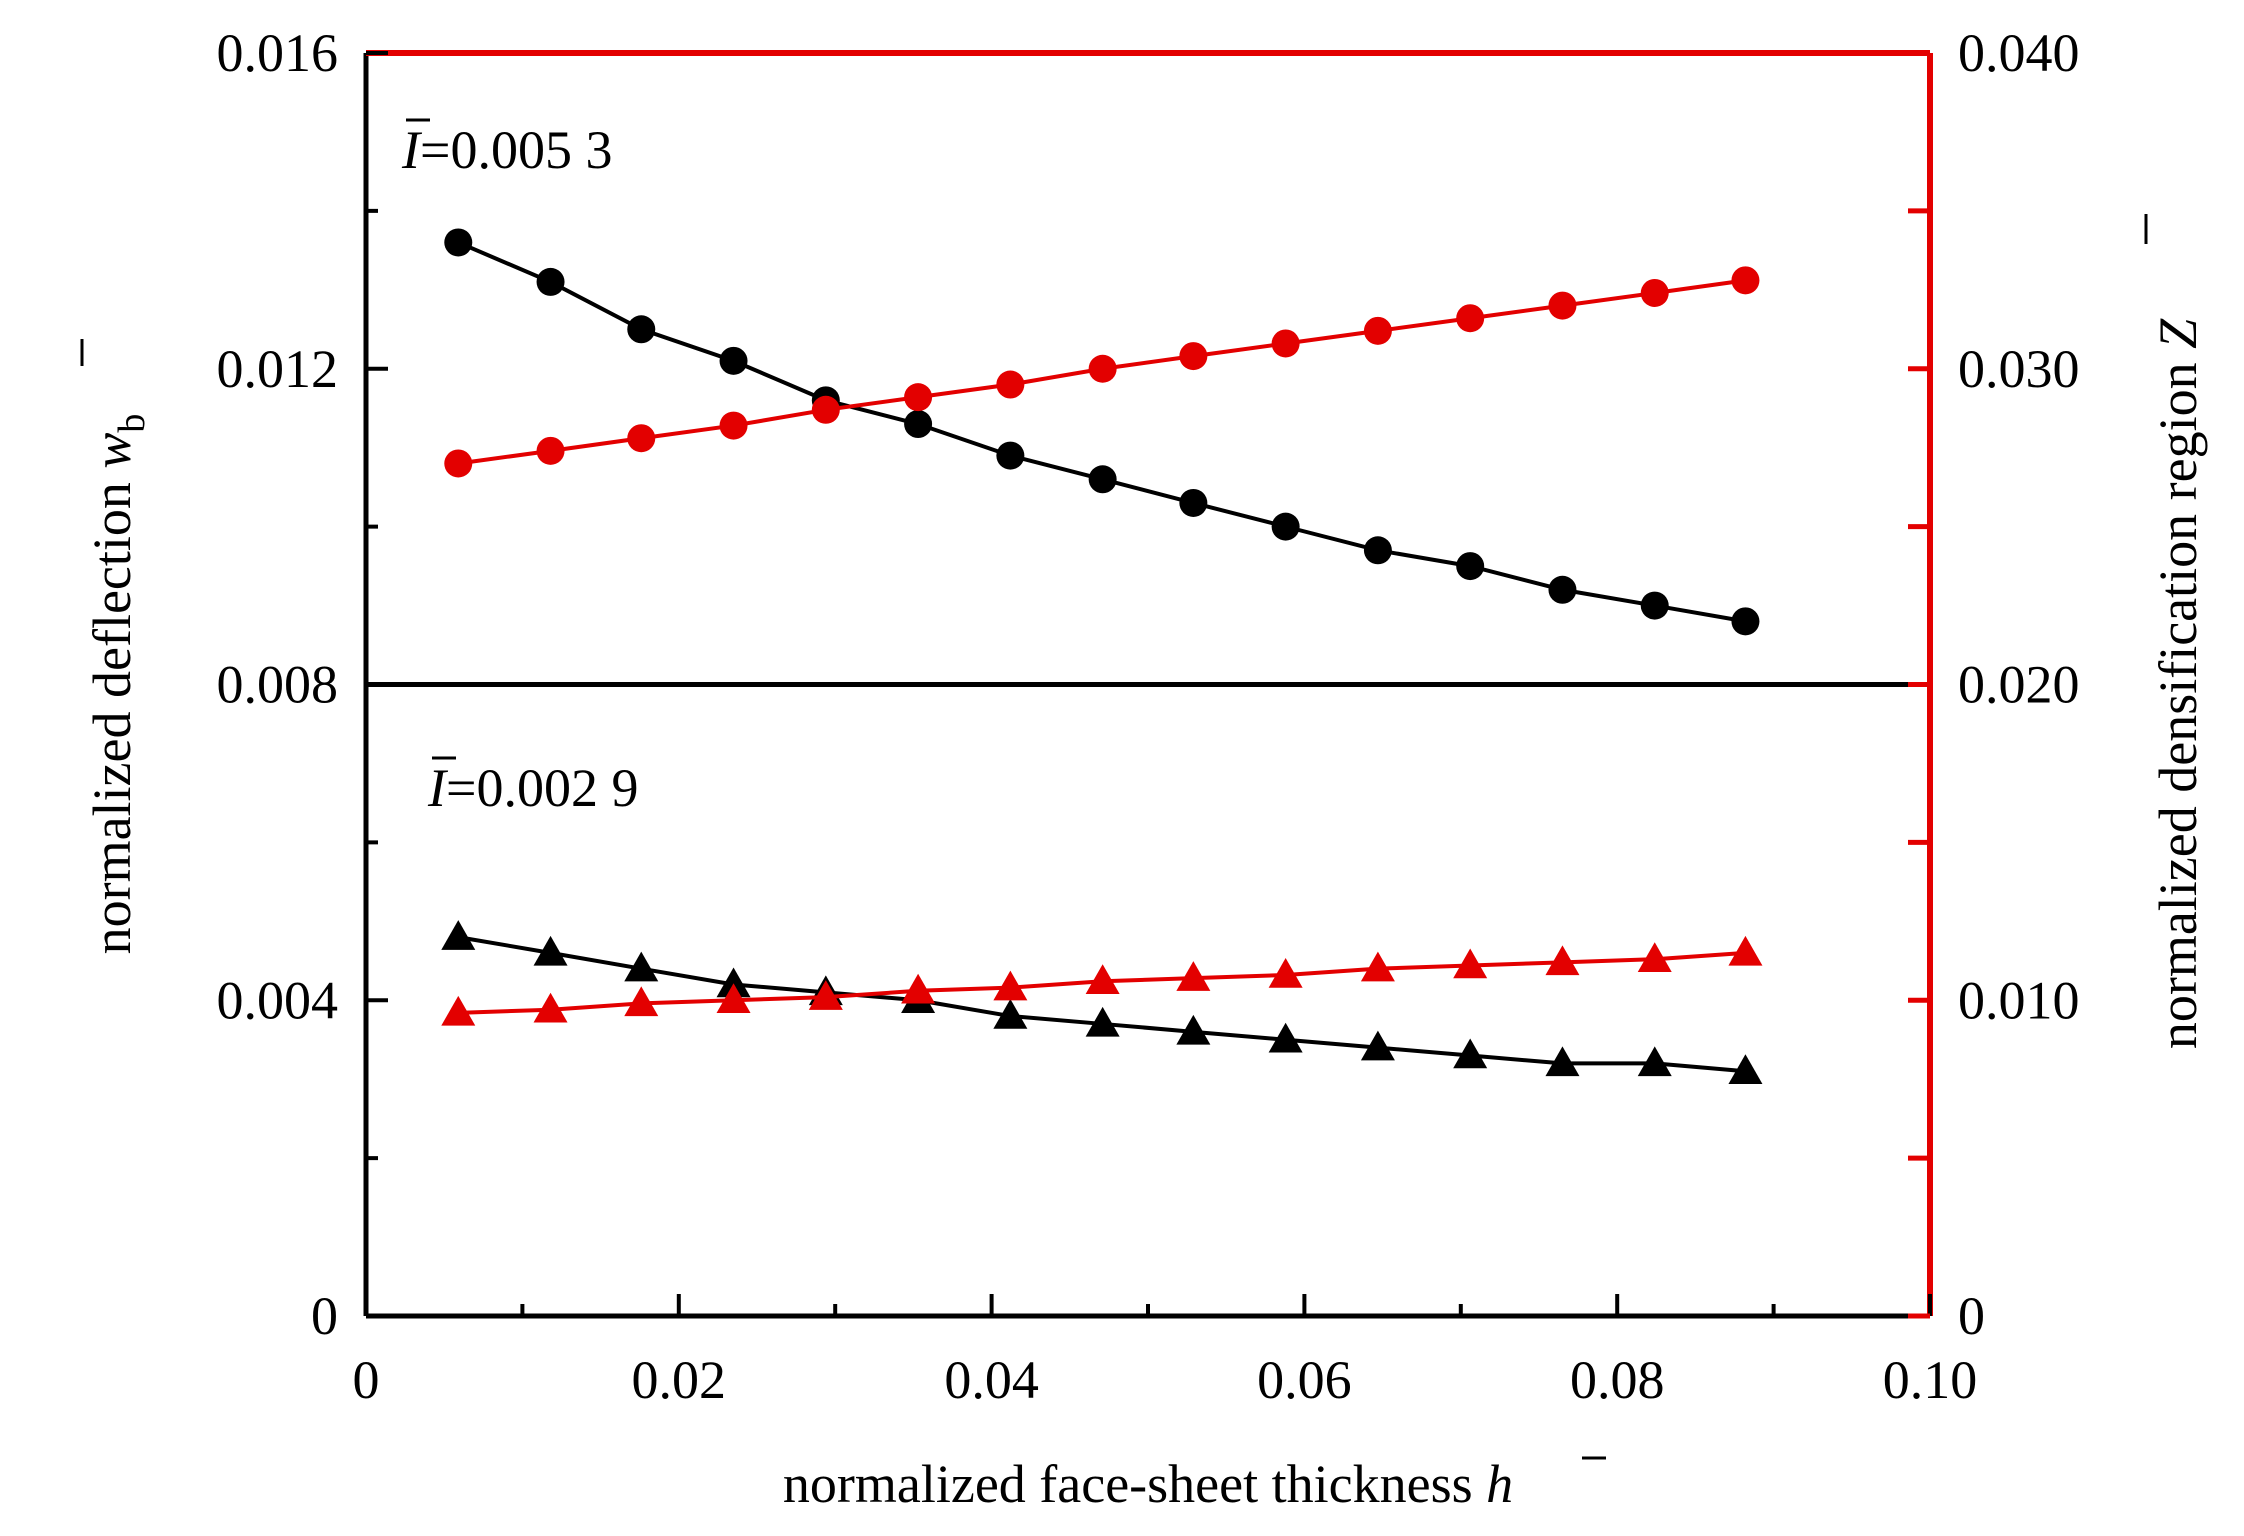  Describe the element at coordinates (278, 1000) in the screenshot. I see `y-left-tick-label: 0.004` at that location.